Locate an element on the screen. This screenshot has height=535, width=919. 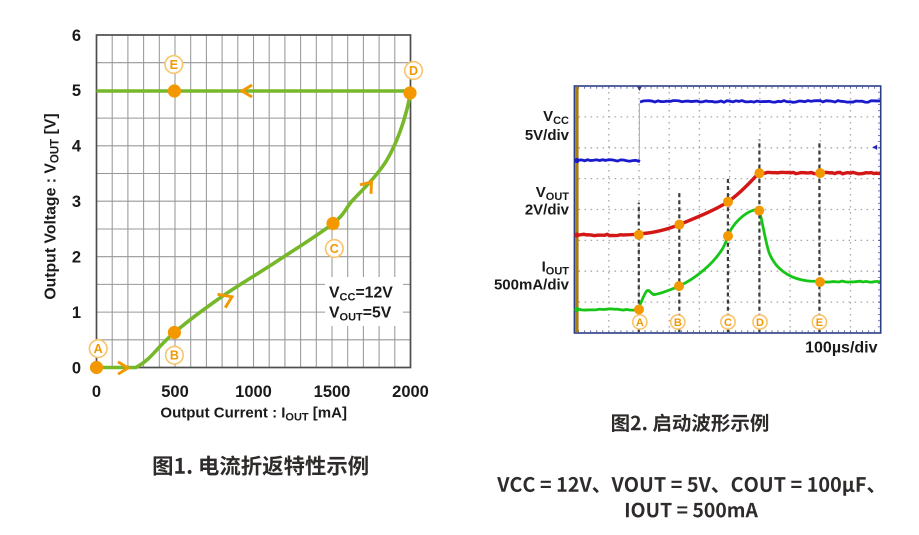
svg-text: 3 is located at coordinates (76, 202).